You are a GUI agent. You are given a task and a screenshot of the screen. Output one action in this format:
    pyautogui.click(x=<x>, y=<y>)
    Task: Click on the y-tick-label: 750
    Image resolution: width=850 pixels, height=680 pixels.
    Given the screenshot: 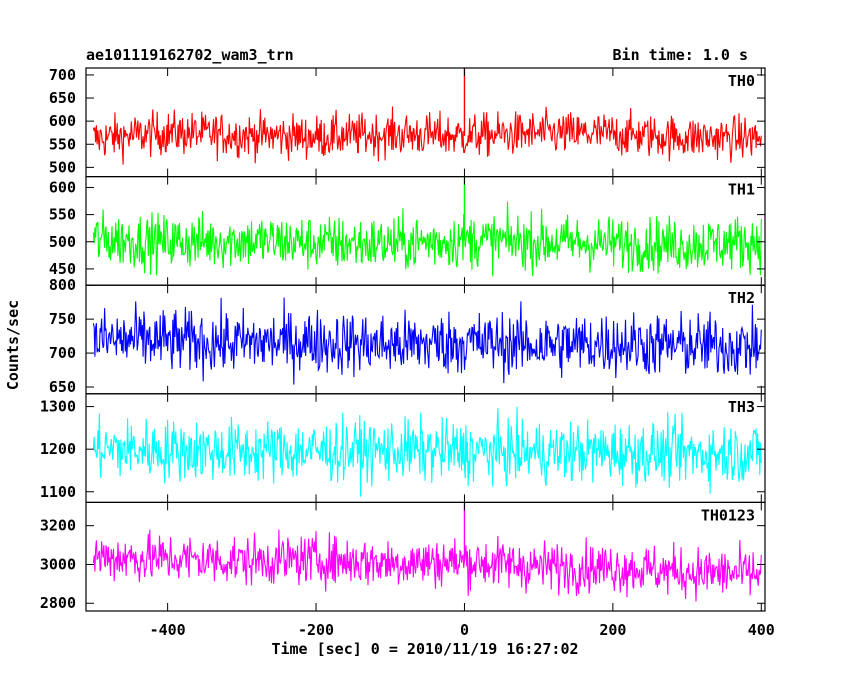 What is the action you would take?
    pyautogui.click(x=62, y=319)
    